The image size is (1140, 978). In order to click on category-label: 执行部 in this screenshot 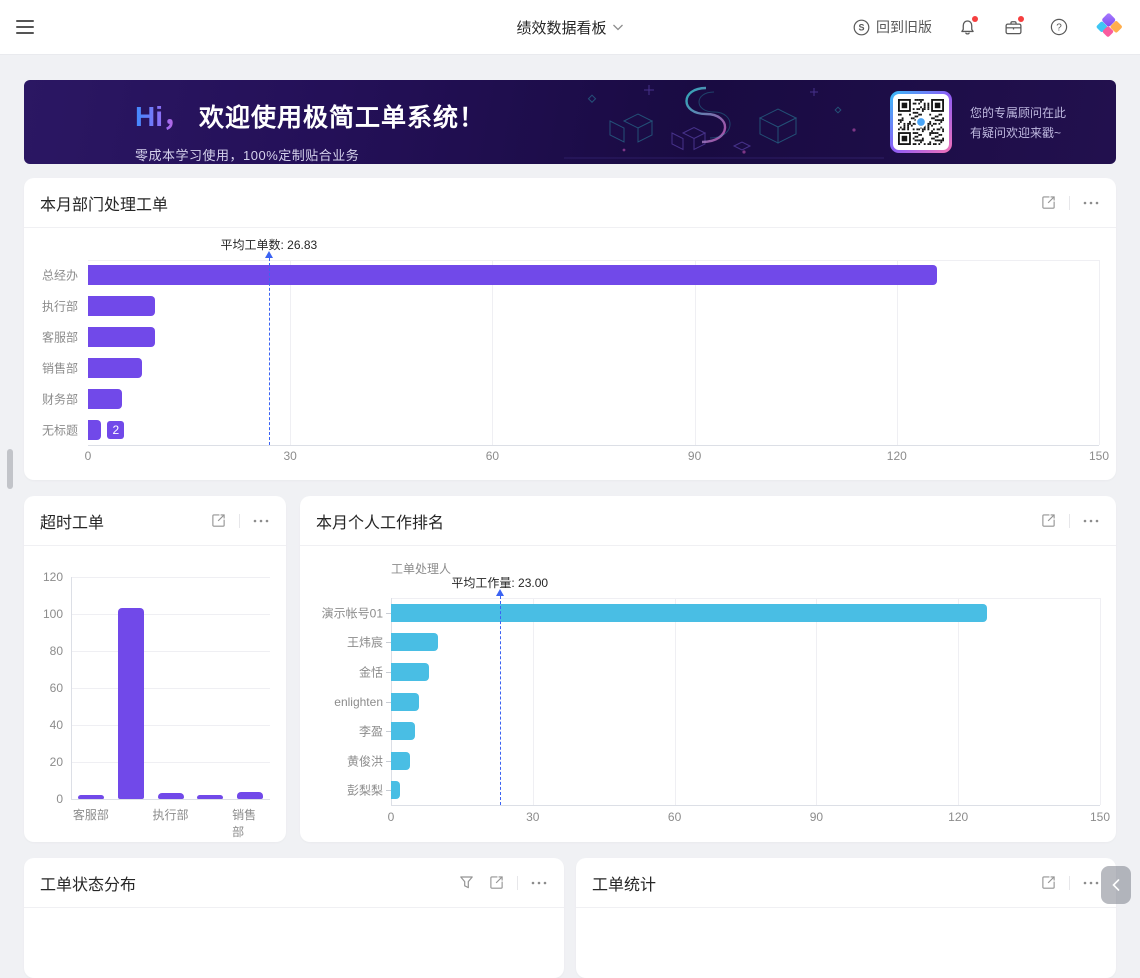, I will do `click(59, 306)`.